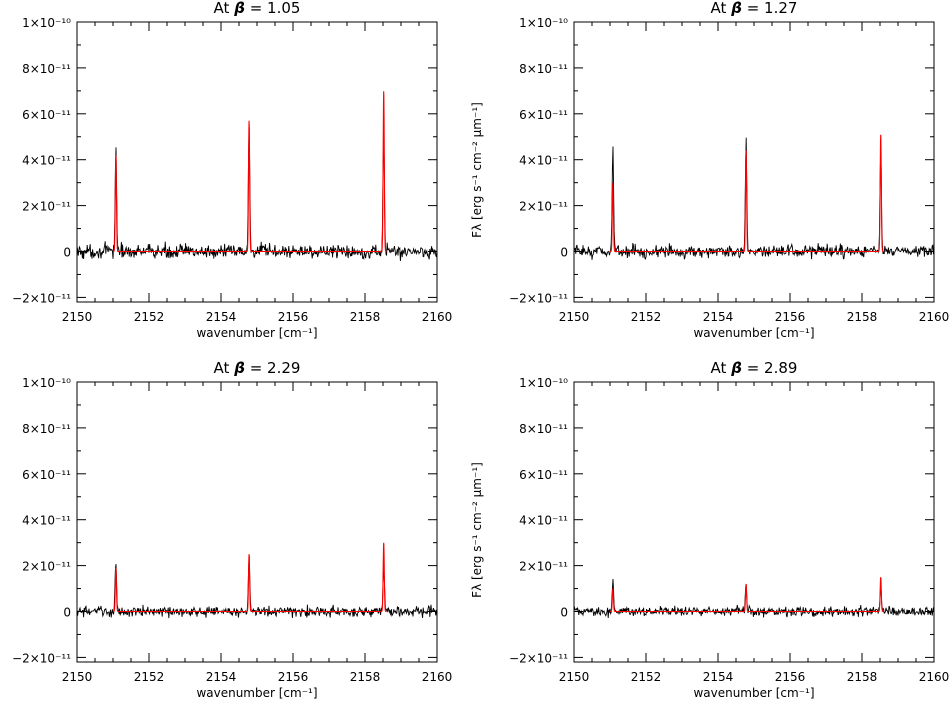  I want to click on title-value: = 2.89, so click(770, 368).